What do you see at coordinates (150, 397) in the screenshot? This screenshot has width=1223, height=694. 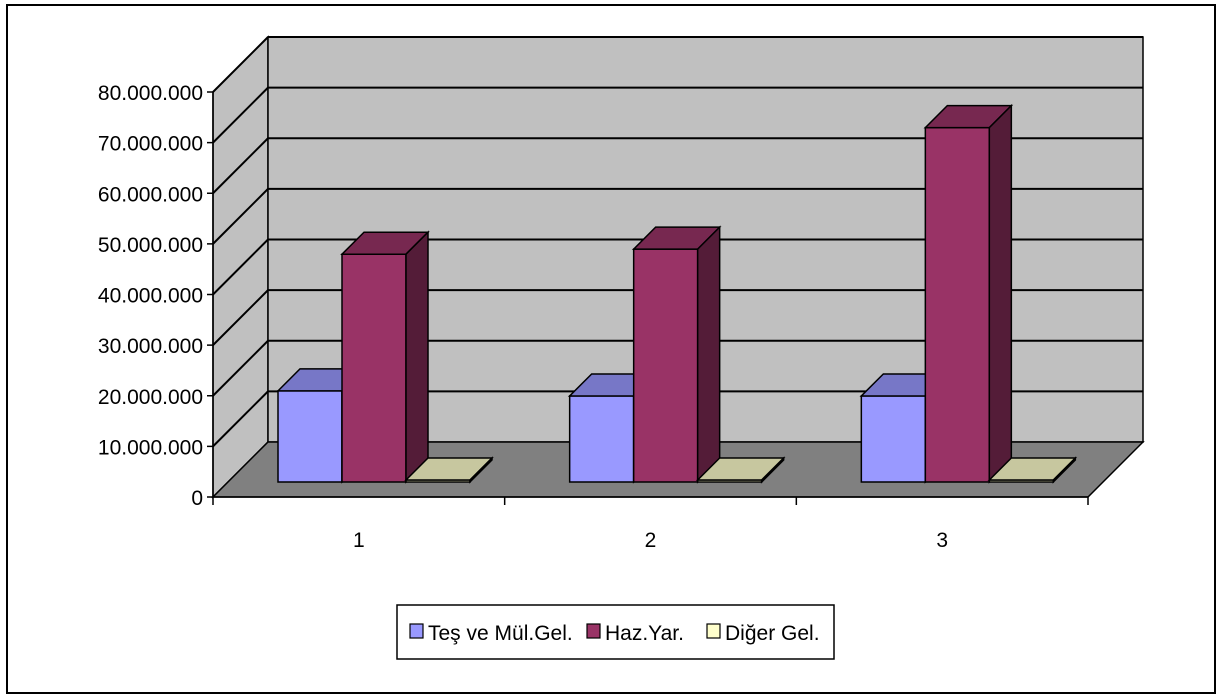 I see `y-tick-label: 20.000.000` at bounding box center [150, 397].